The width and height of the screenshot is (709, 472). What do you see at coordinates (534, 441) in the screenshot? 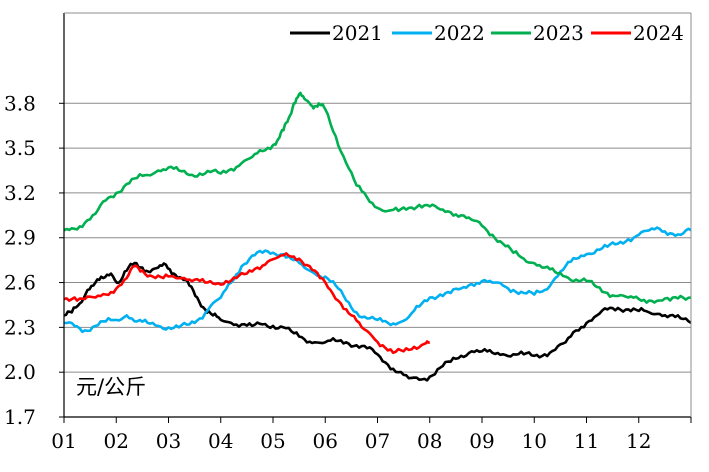
I see `x-tick-label-10: 10` at bounding box center [534, 441].